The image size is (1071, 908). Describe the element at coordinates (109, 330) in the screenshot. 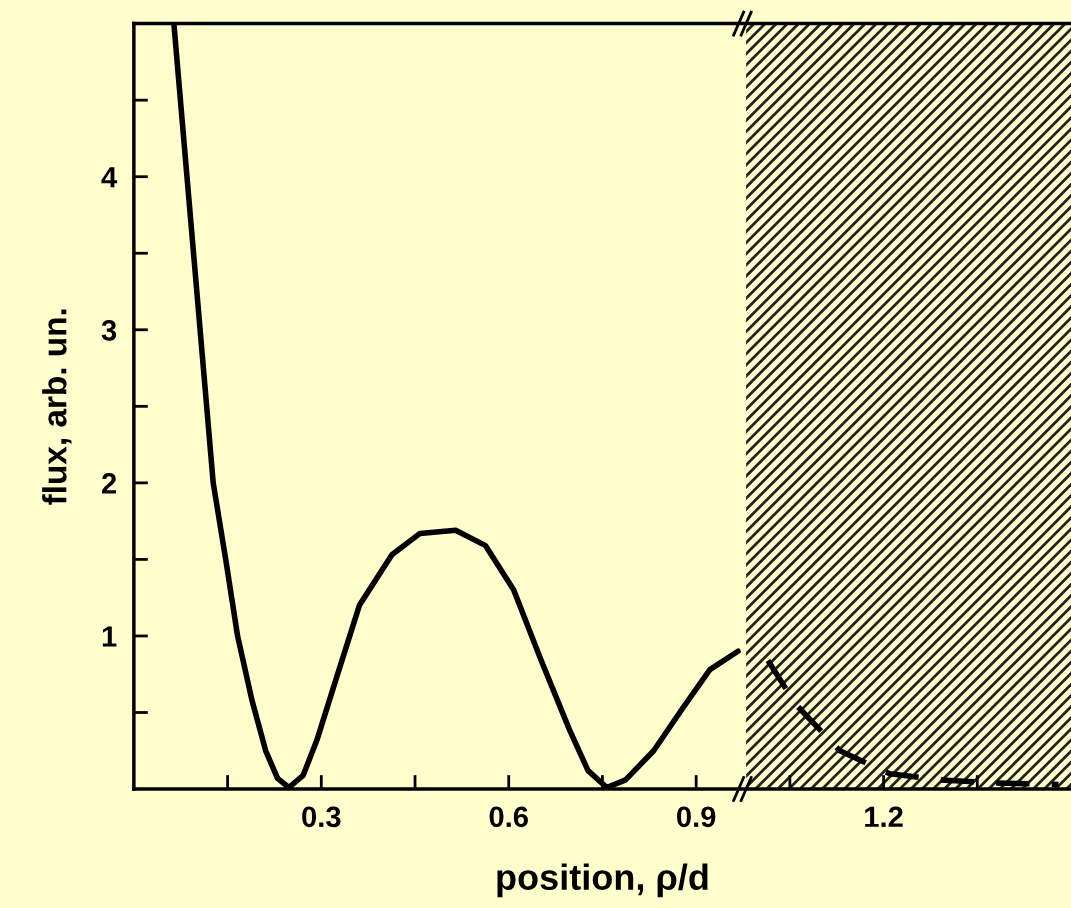

I see `y-tick-label: 3` at that location.